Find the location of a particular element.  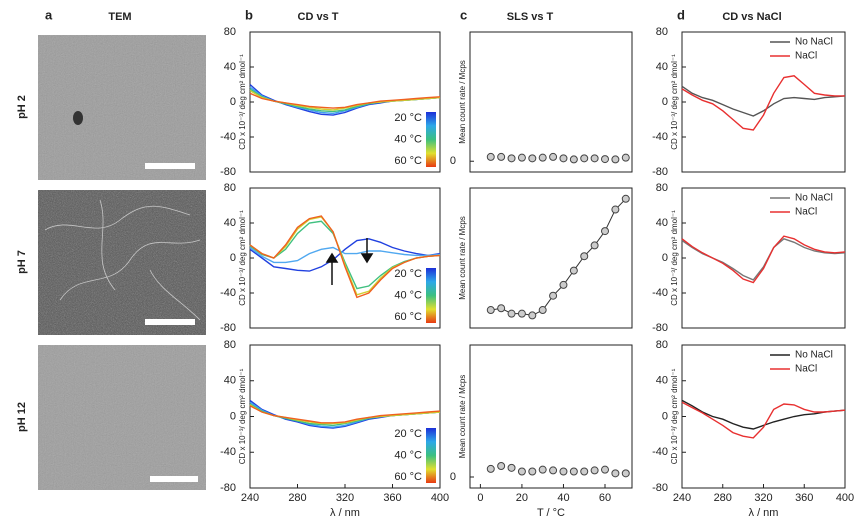

x-tick-label: 240 is located at coordinates (250, 498).